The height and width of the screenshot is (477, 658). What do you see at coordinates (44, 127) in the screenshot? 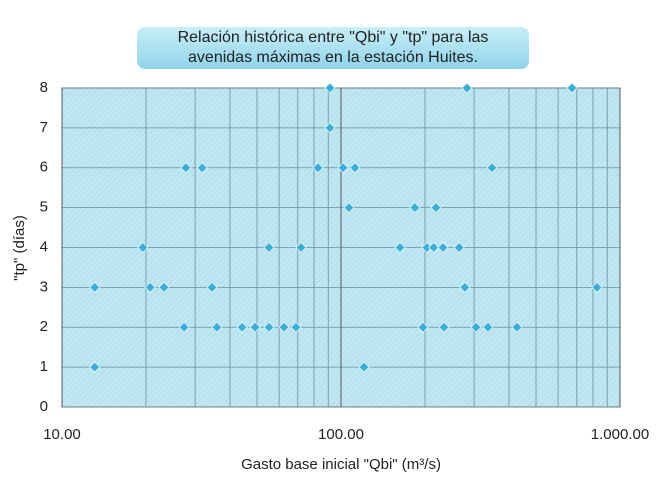
I see `y-tick-label: 7` at bounding box center [44, 127].